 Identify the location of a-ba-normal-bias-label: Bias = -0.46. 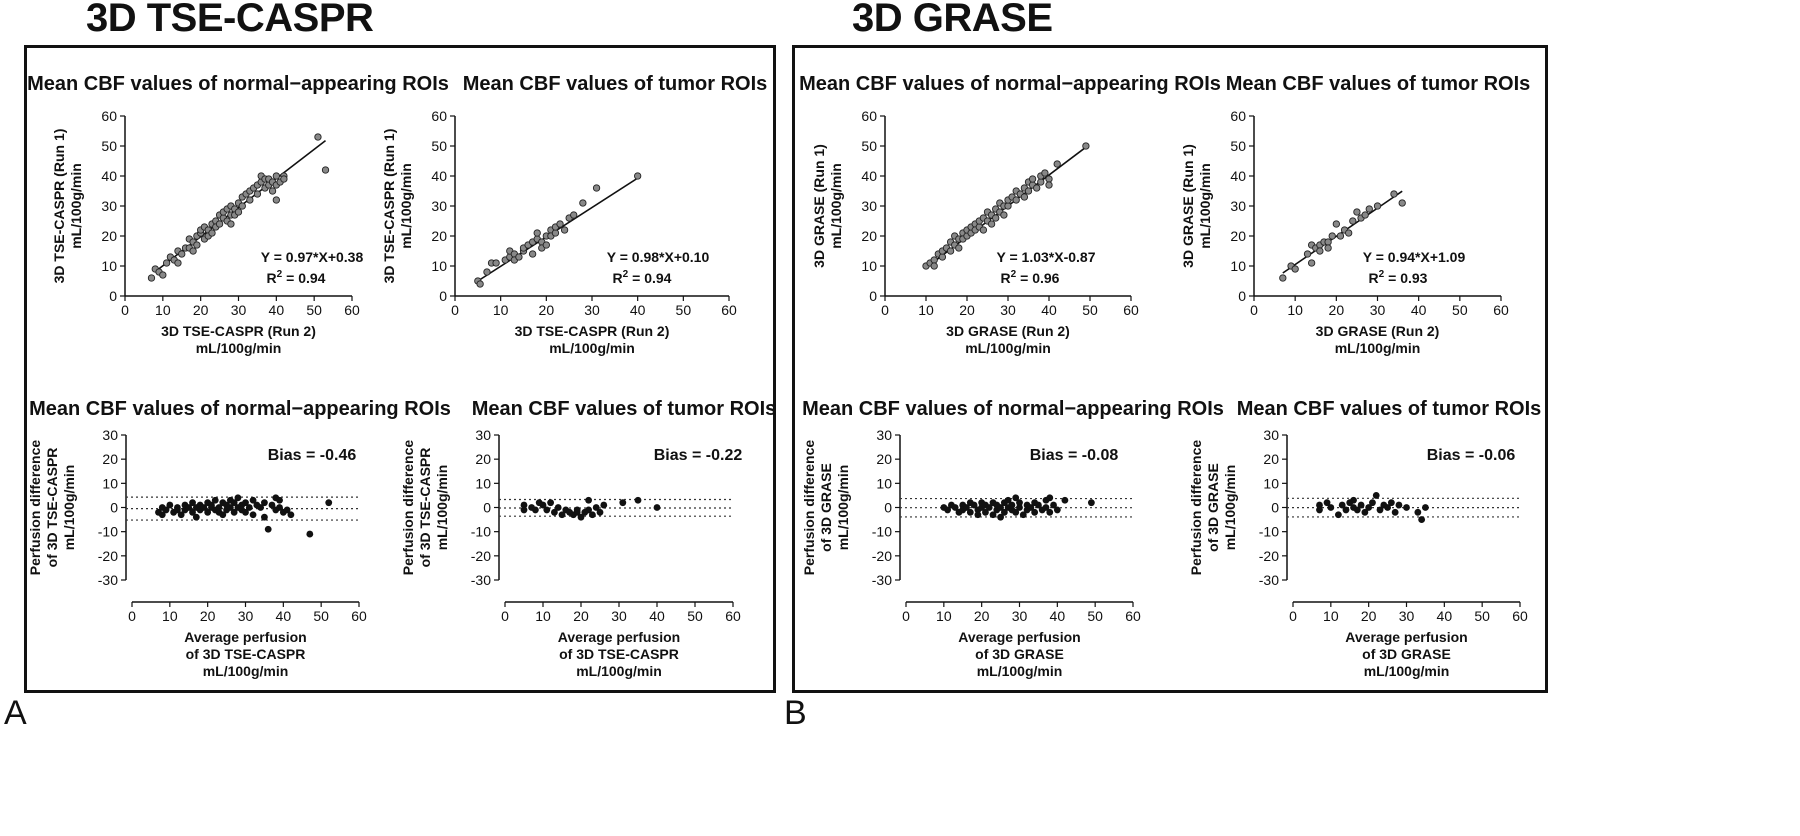
(312, 455).